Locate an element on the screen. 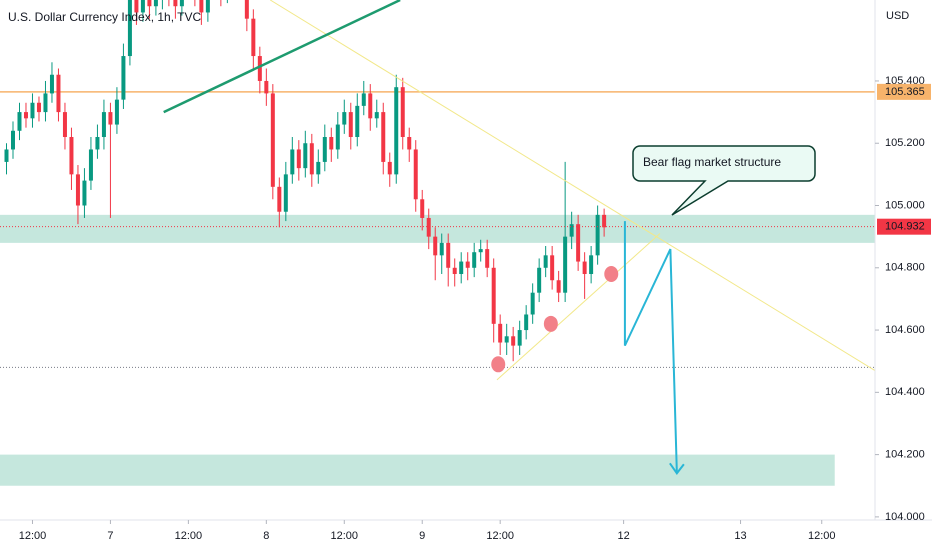  y-tick-label: 104.800 is located at coordinates (905, 268).